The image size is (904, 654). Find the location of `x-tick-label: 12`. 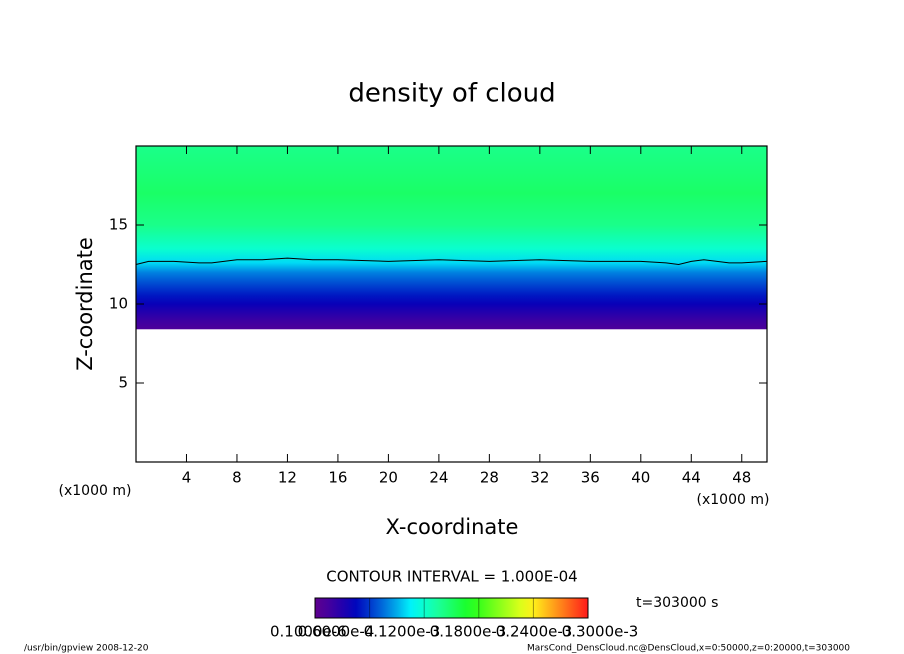

x-tick-label: 12 is located at coordinates (287, 478).